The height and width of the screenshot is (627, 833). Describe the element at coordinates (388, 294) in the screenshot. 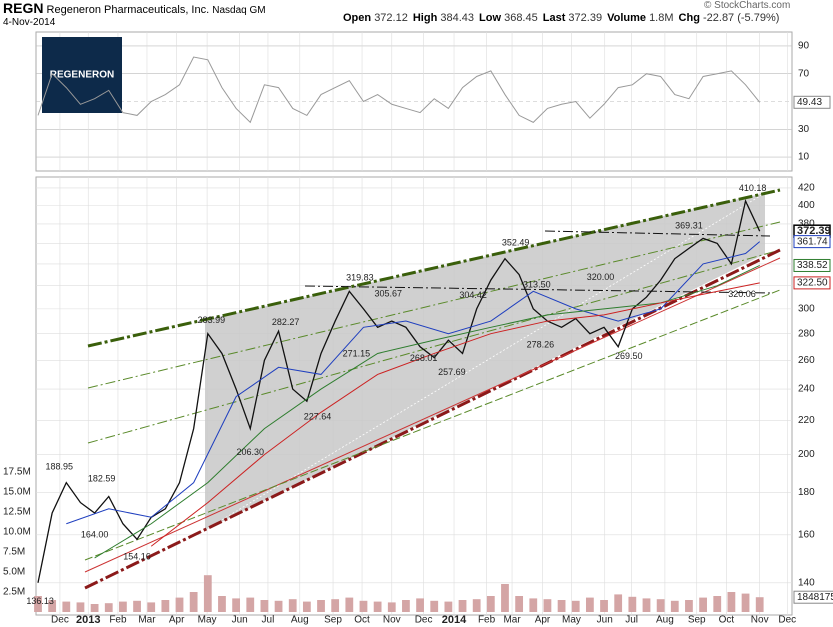

I see `price-annotation: 305.67` at that location.